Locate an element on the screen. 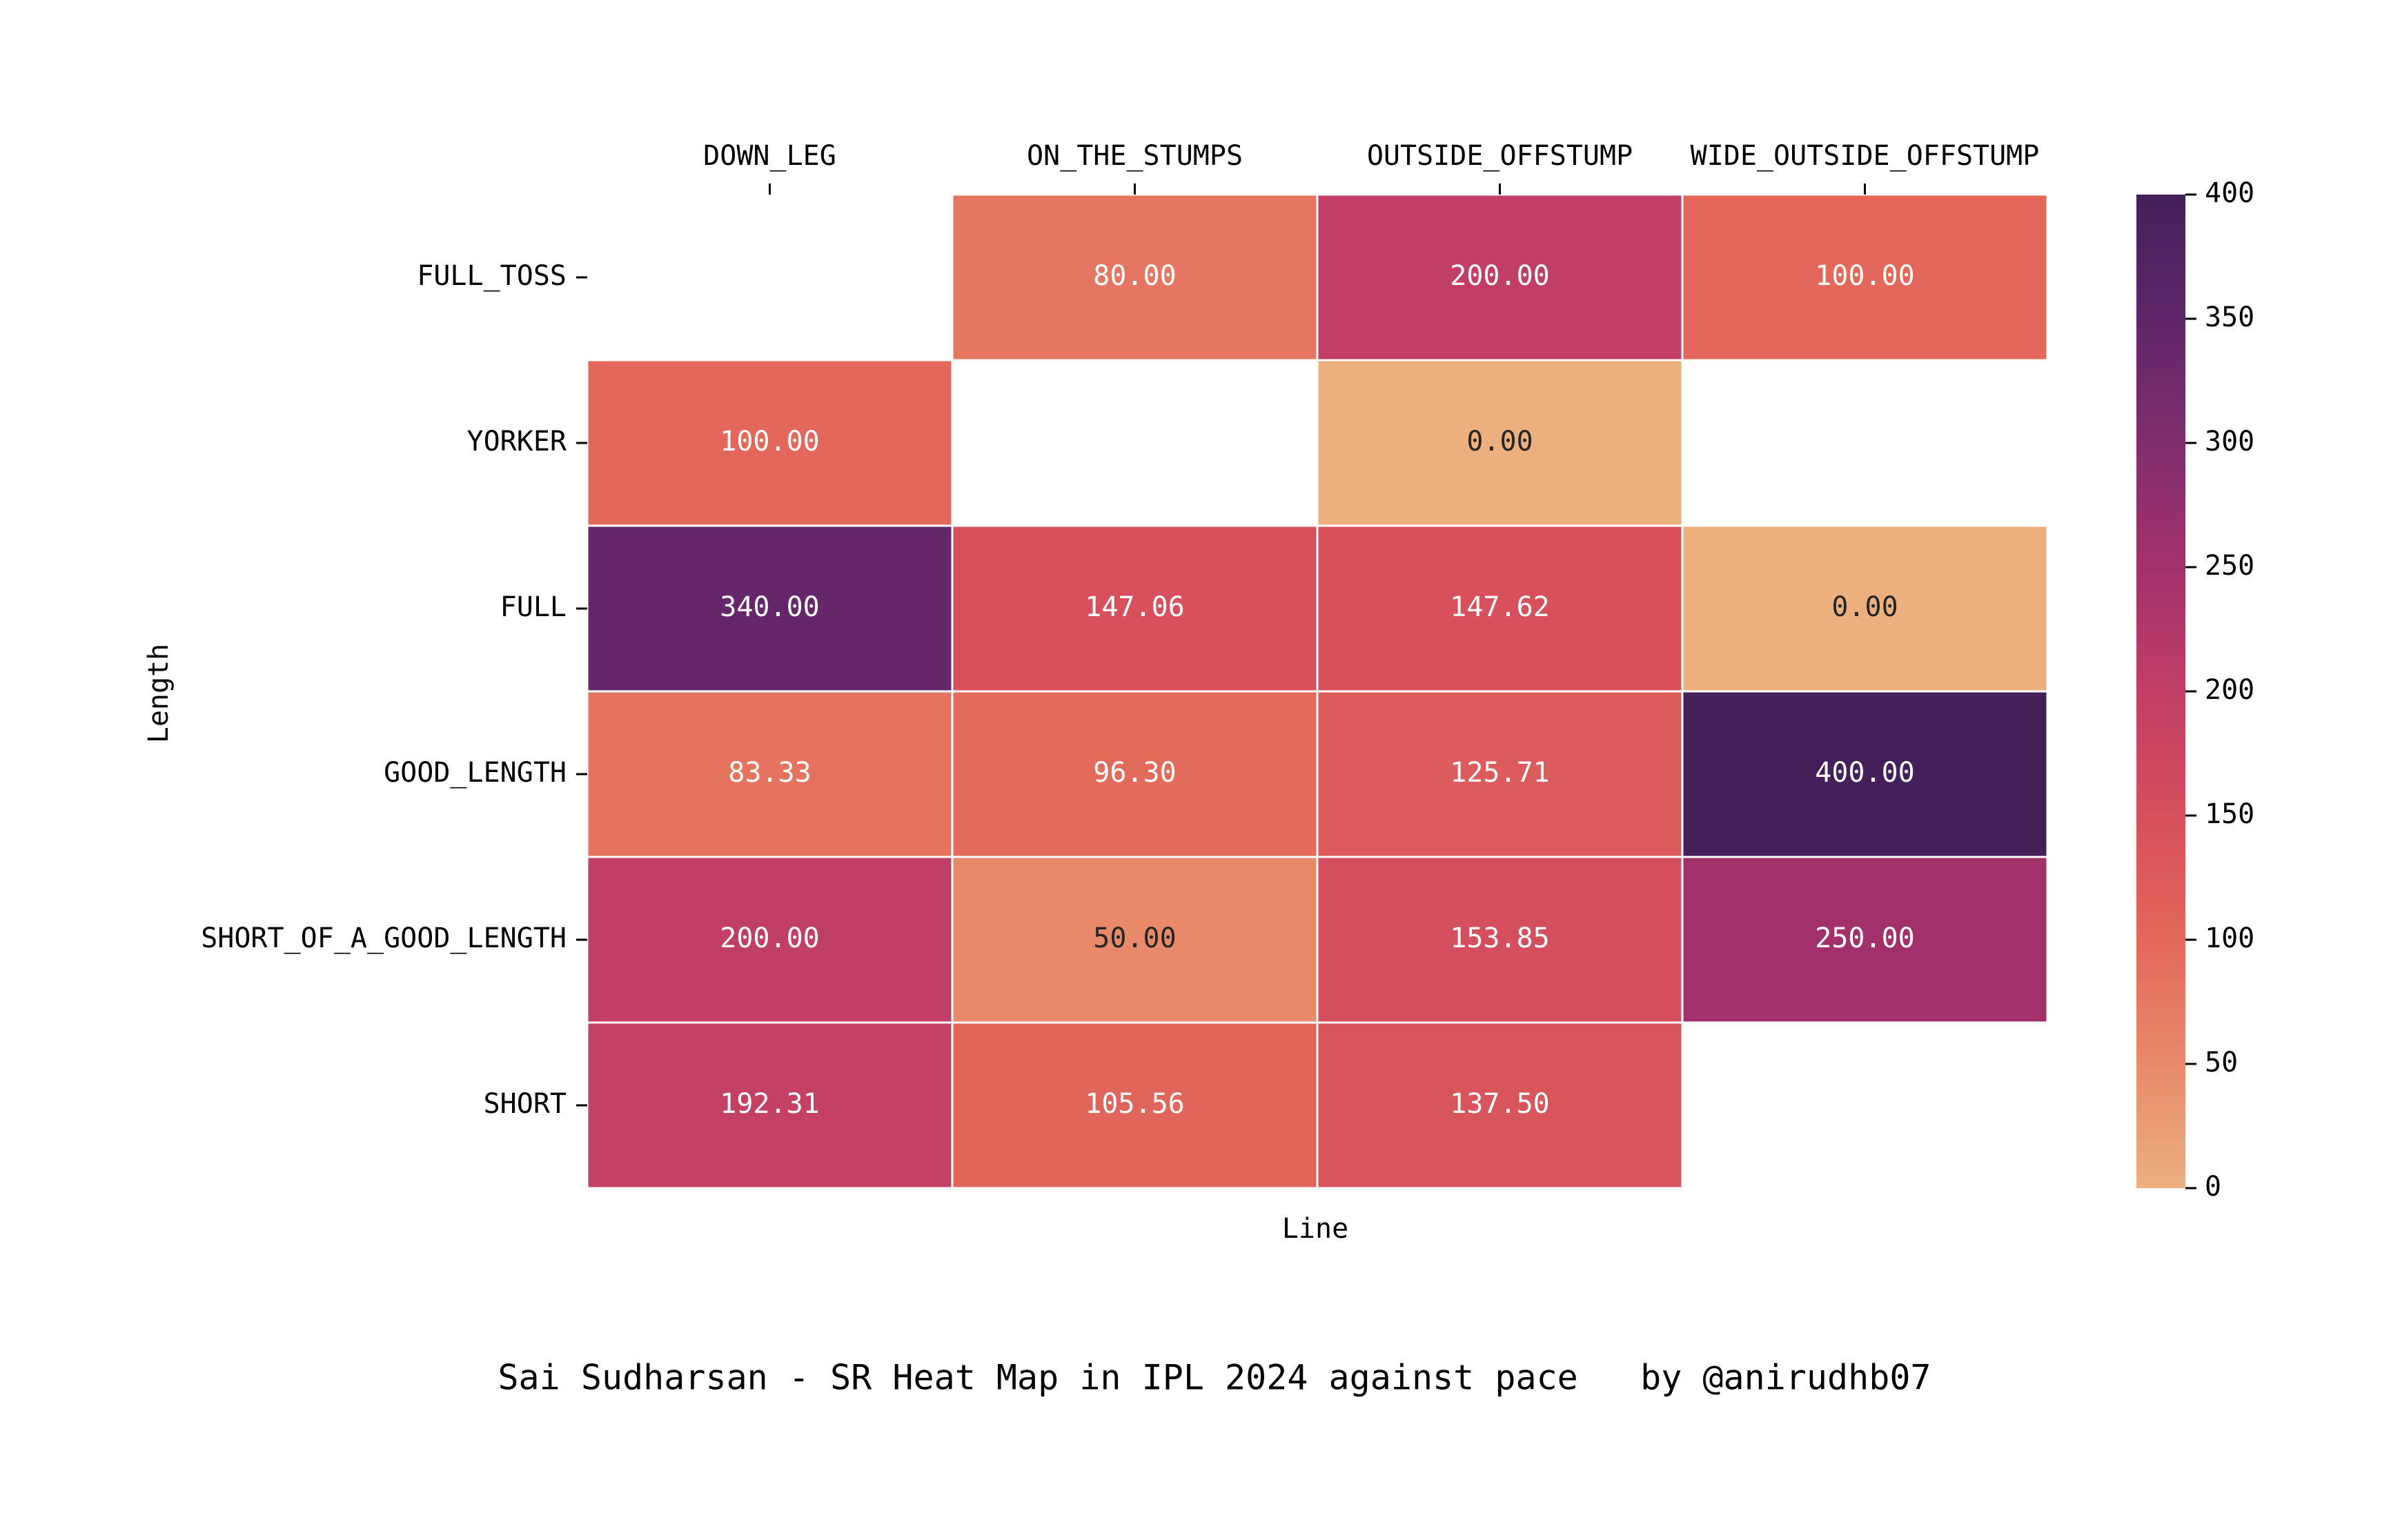 The width and height of the screenshot is (2400, 1540). colorbar-tick-label: 200 is located at coordinates (2229, 690).